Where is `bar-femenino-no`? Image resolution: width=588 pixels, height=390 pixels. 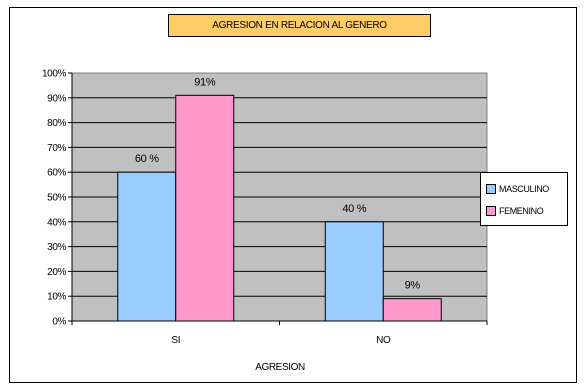 bar-femenino-no is located at coordinates (412, 310).